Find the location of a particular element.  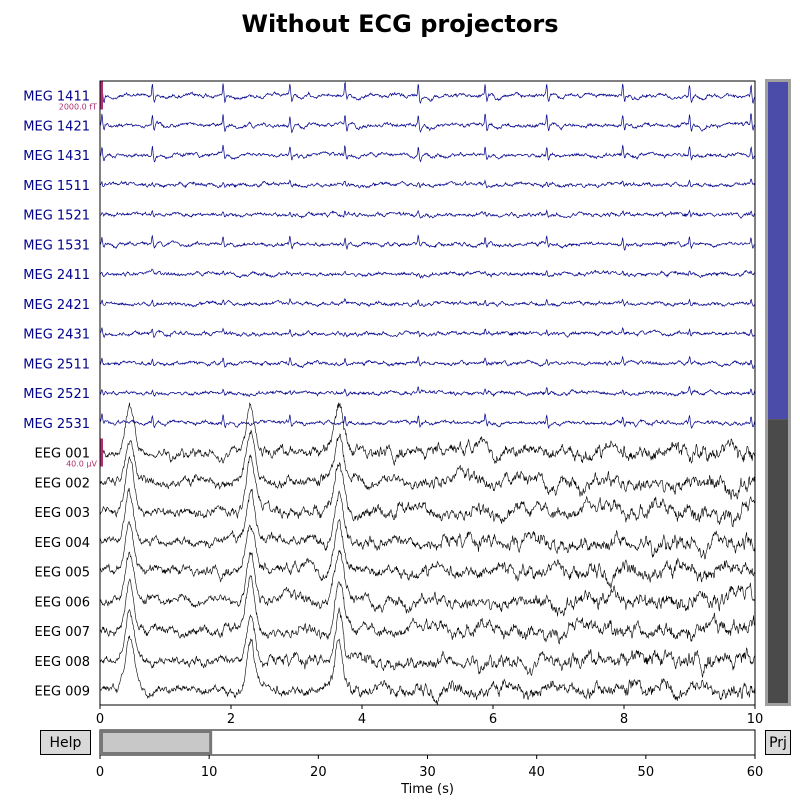

channel-label: MEG 1511 is located at coordinates (56, 186).